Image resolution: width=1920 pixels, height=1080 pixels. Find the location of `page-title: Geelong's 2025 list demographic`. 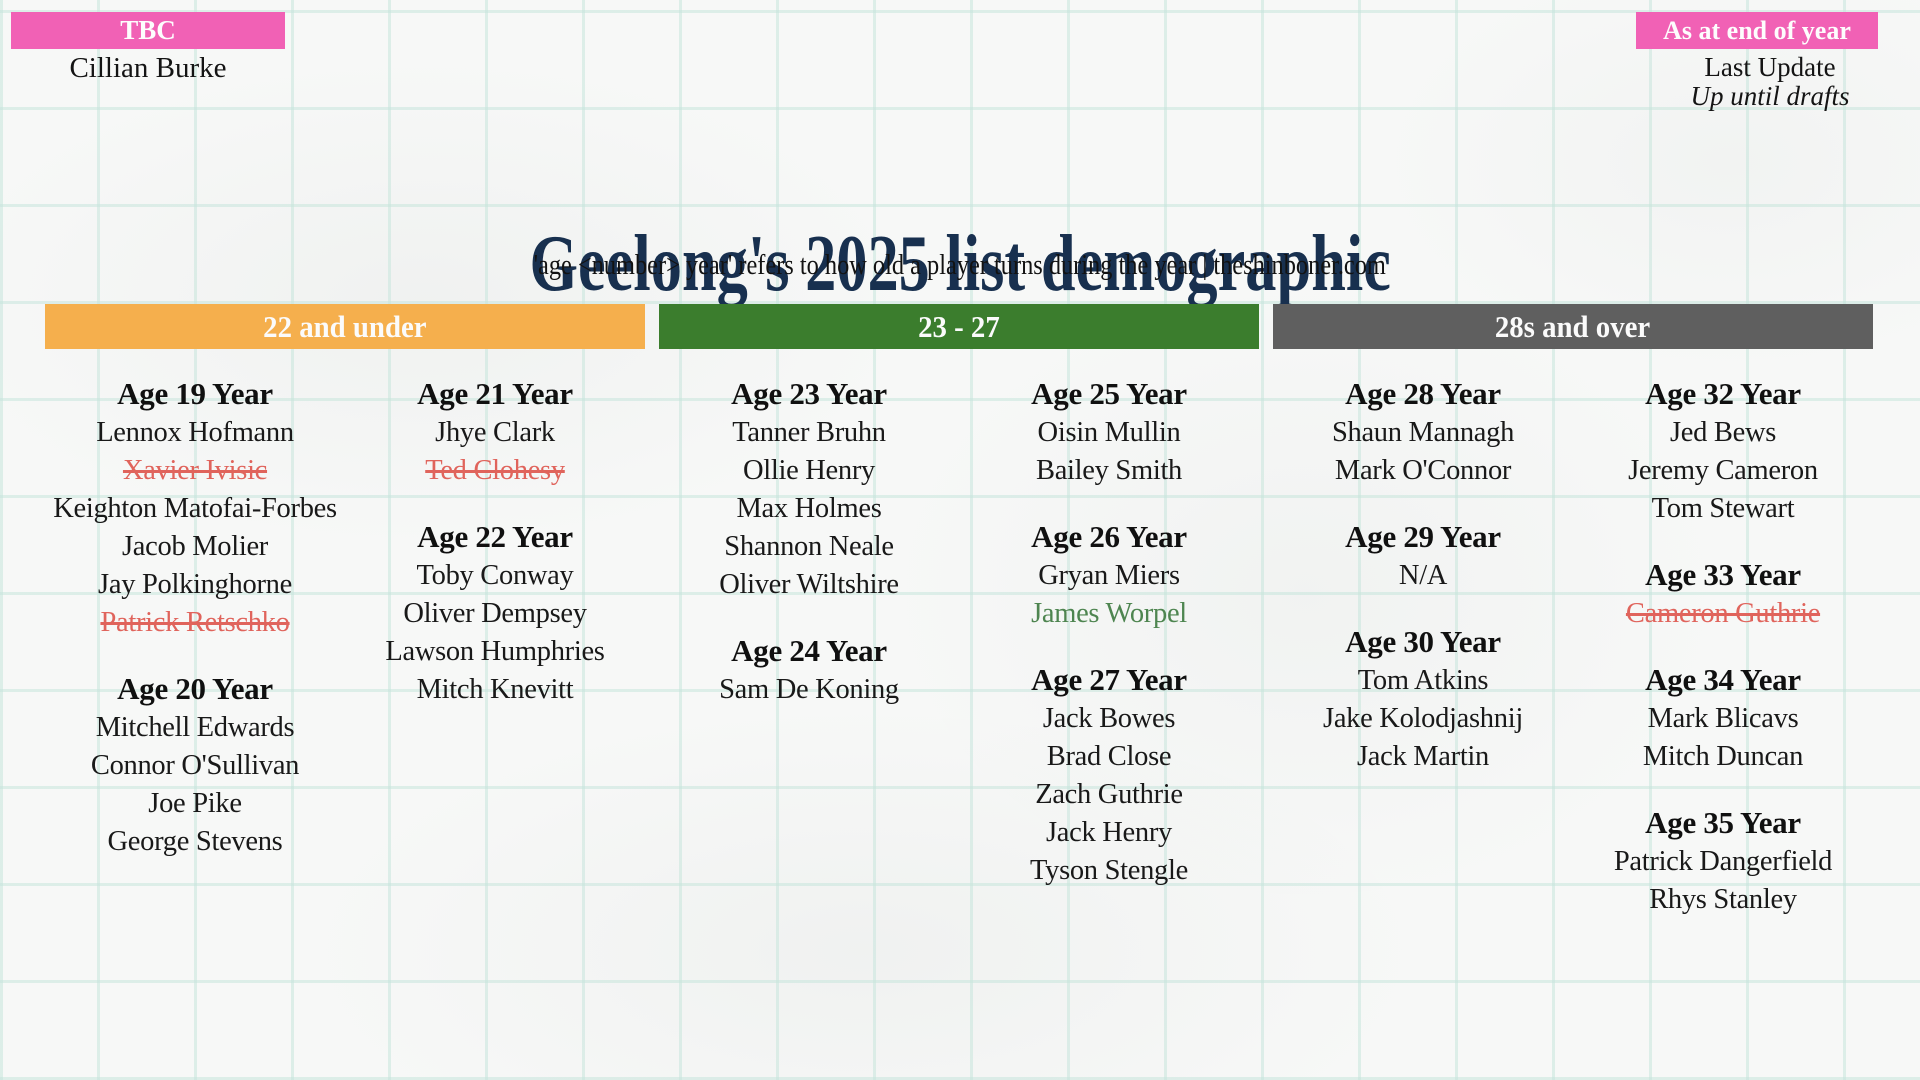

page-title: Geelong's 2025 list demographic is located at coordinates (960, 264).